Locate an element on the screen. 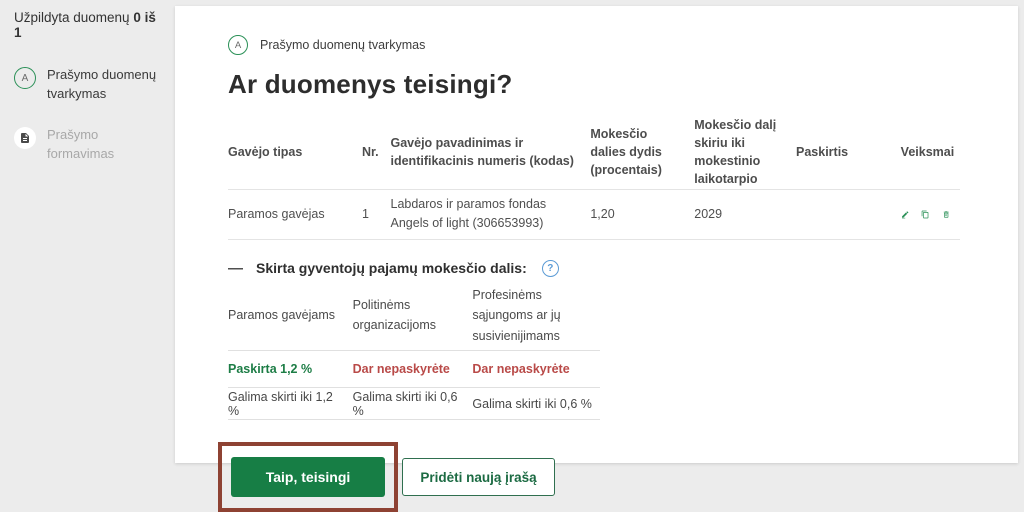 The image size is (1024, 512). status-paramos: Paskirta 1,2 % is located at coordinates (290, 369).